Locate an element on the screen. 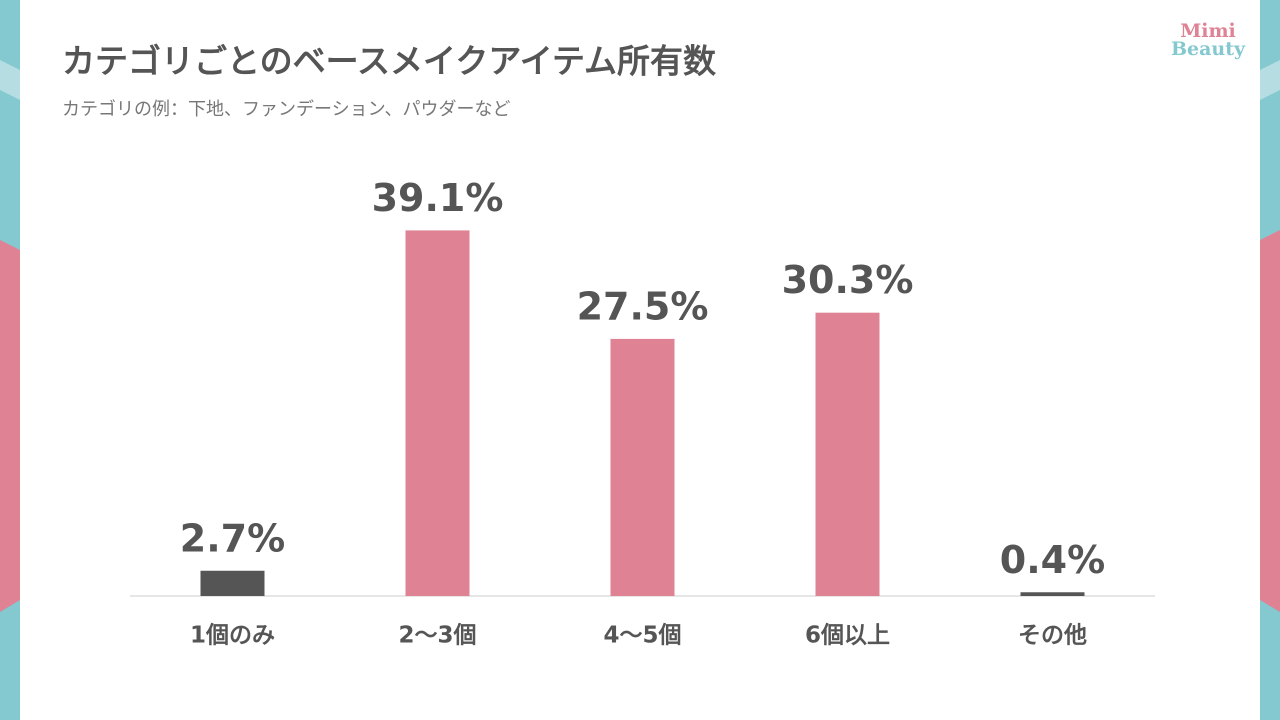 The image size is (1280, 720). x-tick-label: 2〜3個 is located at coordinates (437, 636).